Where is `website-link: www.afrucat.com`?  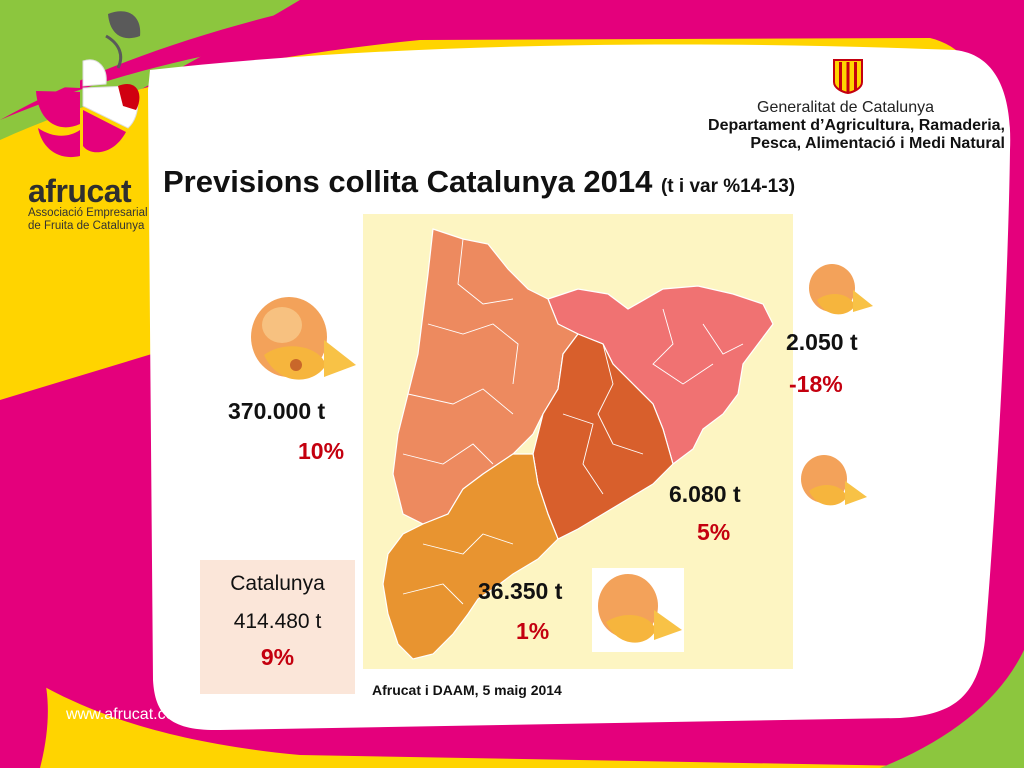 website-link: www.afrucat.com is located at coordinates (127, 714).